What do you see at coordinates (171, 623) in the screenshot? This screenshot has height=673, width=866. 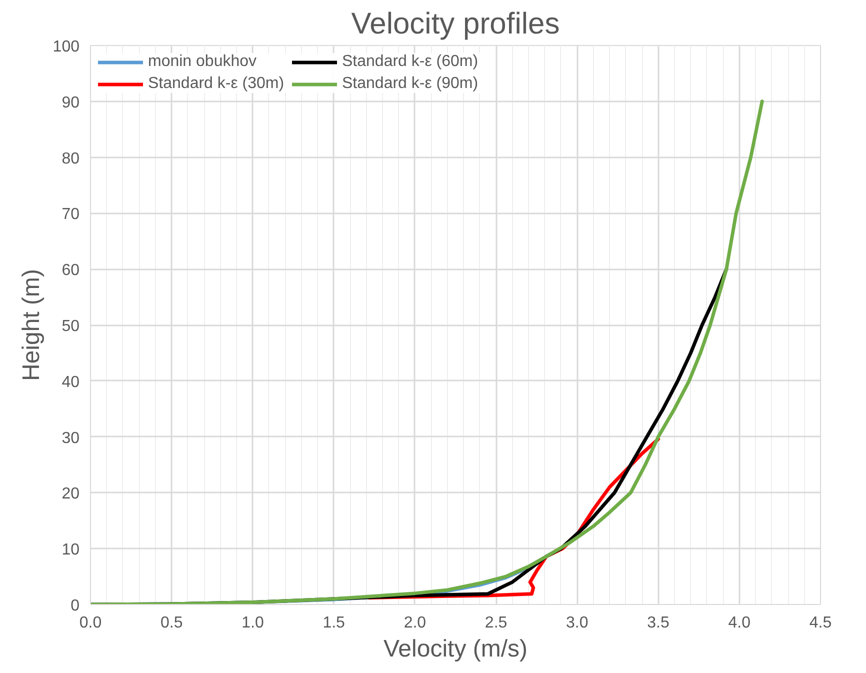 I see `x-tick-label: 0.5` at bounding box center [171, 623].